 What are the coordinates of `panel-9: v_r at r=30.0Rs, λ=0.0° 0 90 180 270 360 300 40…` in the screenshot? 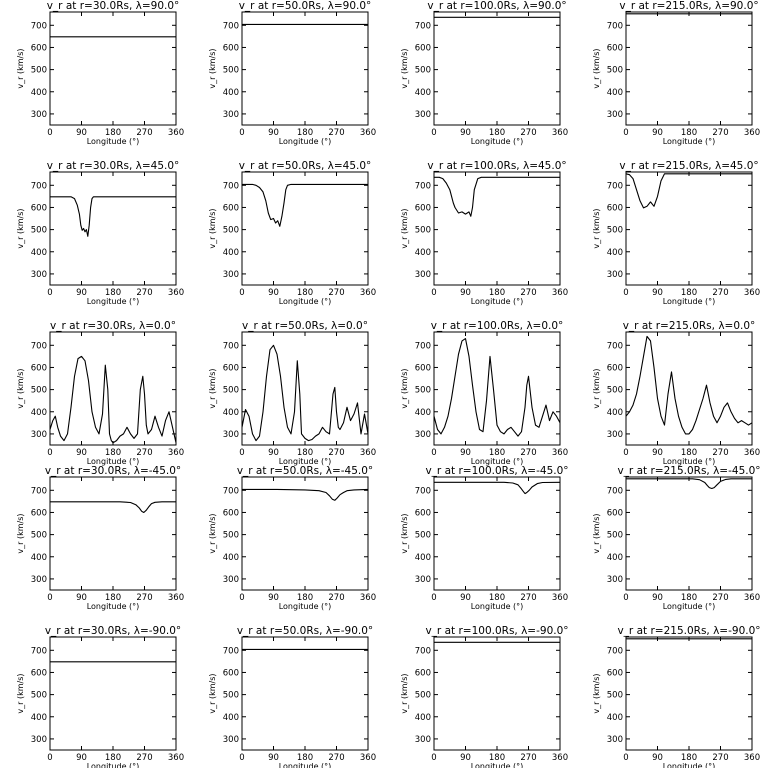 It's located at (100, 393).